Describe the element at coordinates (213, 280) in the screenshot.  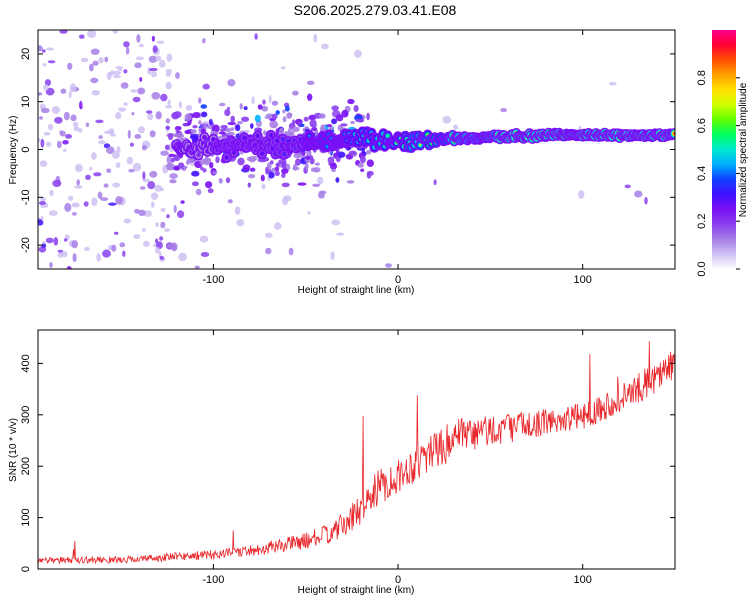
I see `x-tick-label: -100` at that location.